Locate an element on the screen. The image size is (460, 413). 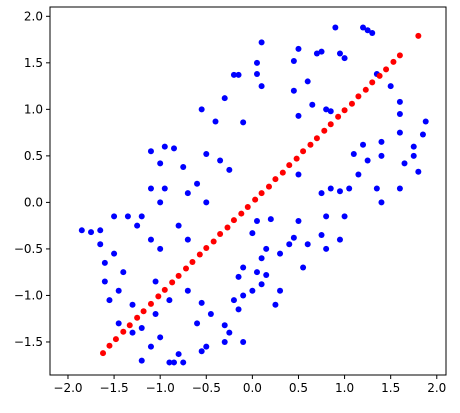
y-tick-label: 0.0 is located at coordinates (33, 202).